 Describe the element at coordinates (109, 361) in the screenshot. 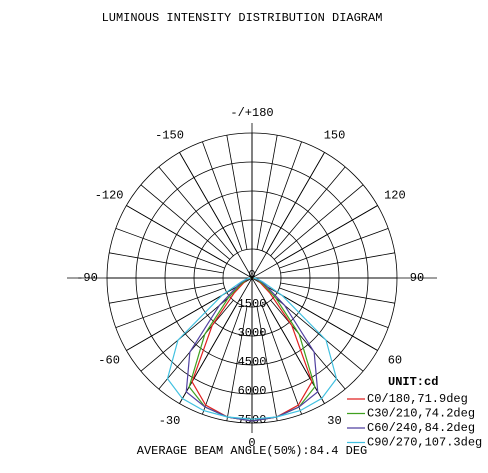

I see `theta-tick-label: -60` at that location.